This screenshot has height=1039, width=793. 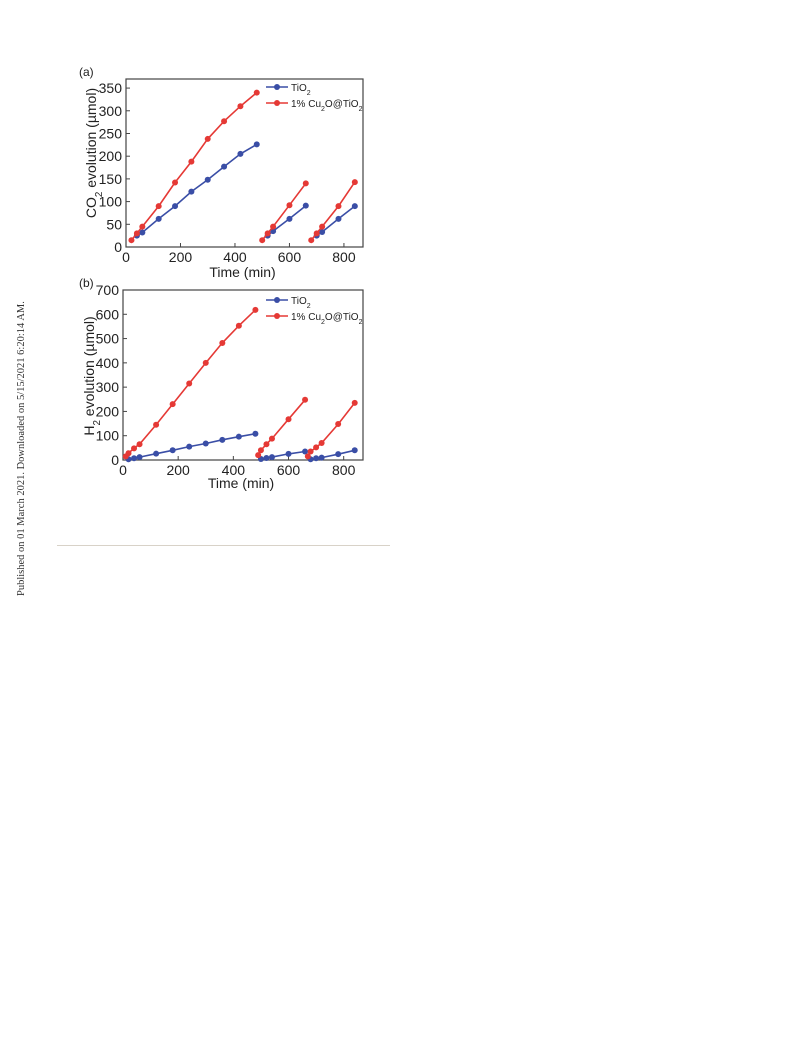 What do you see at coordinates (92, 375) in the screenshot?
I see `y-axis-label: H2 evolution (µmol)` at bounding box center [92, 375].